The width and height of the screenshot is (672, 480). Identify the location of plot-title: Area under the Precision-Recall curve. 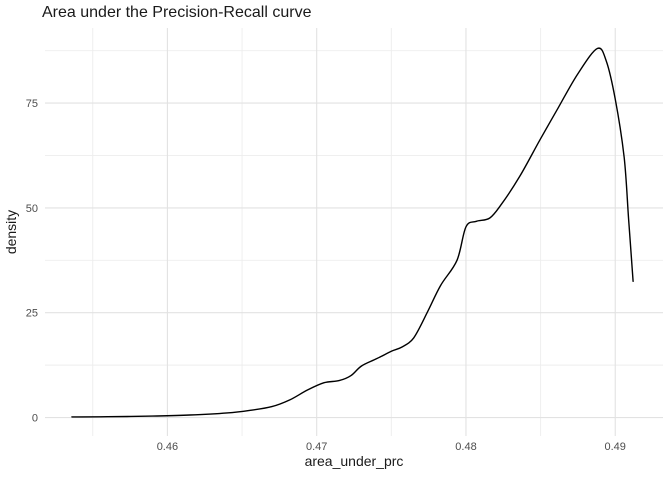
(177, 12).